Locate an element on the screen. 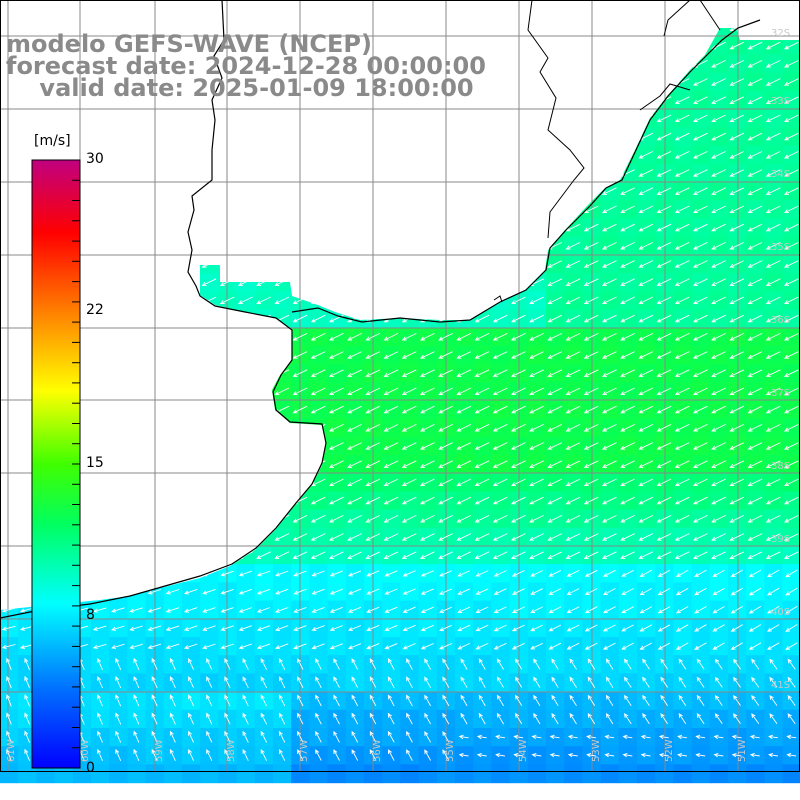 This screenshot has width=800, height=800. colorbar-label-30: 30 is located at coordinates (95, 159).